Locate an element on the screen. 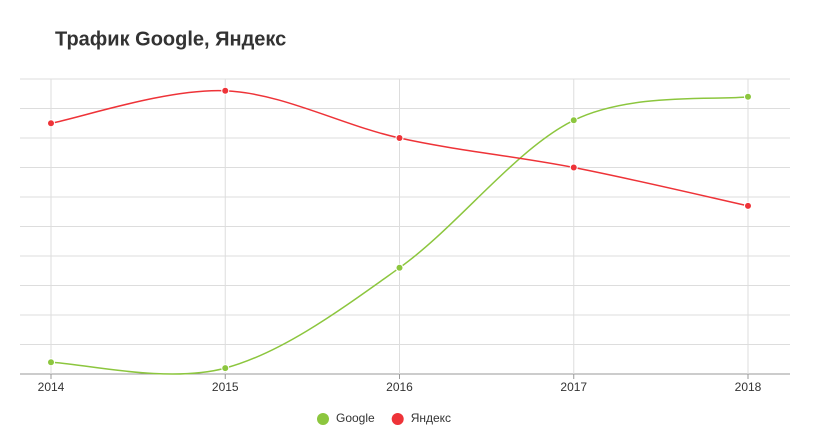 The width and height of the screenshot is (818, 446). legend-label: Google is located at coordinates (355, 418).